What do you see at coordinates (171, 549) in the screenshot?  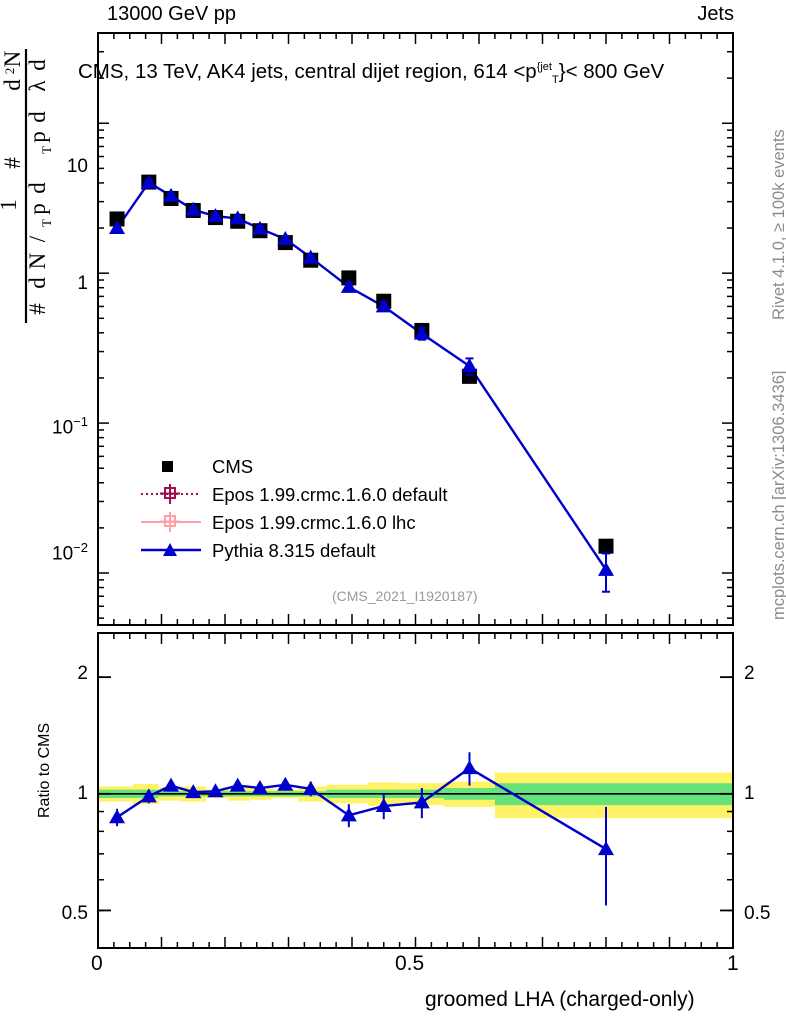 I see `legend-marker-triangle` at bounding box center [171, 549].